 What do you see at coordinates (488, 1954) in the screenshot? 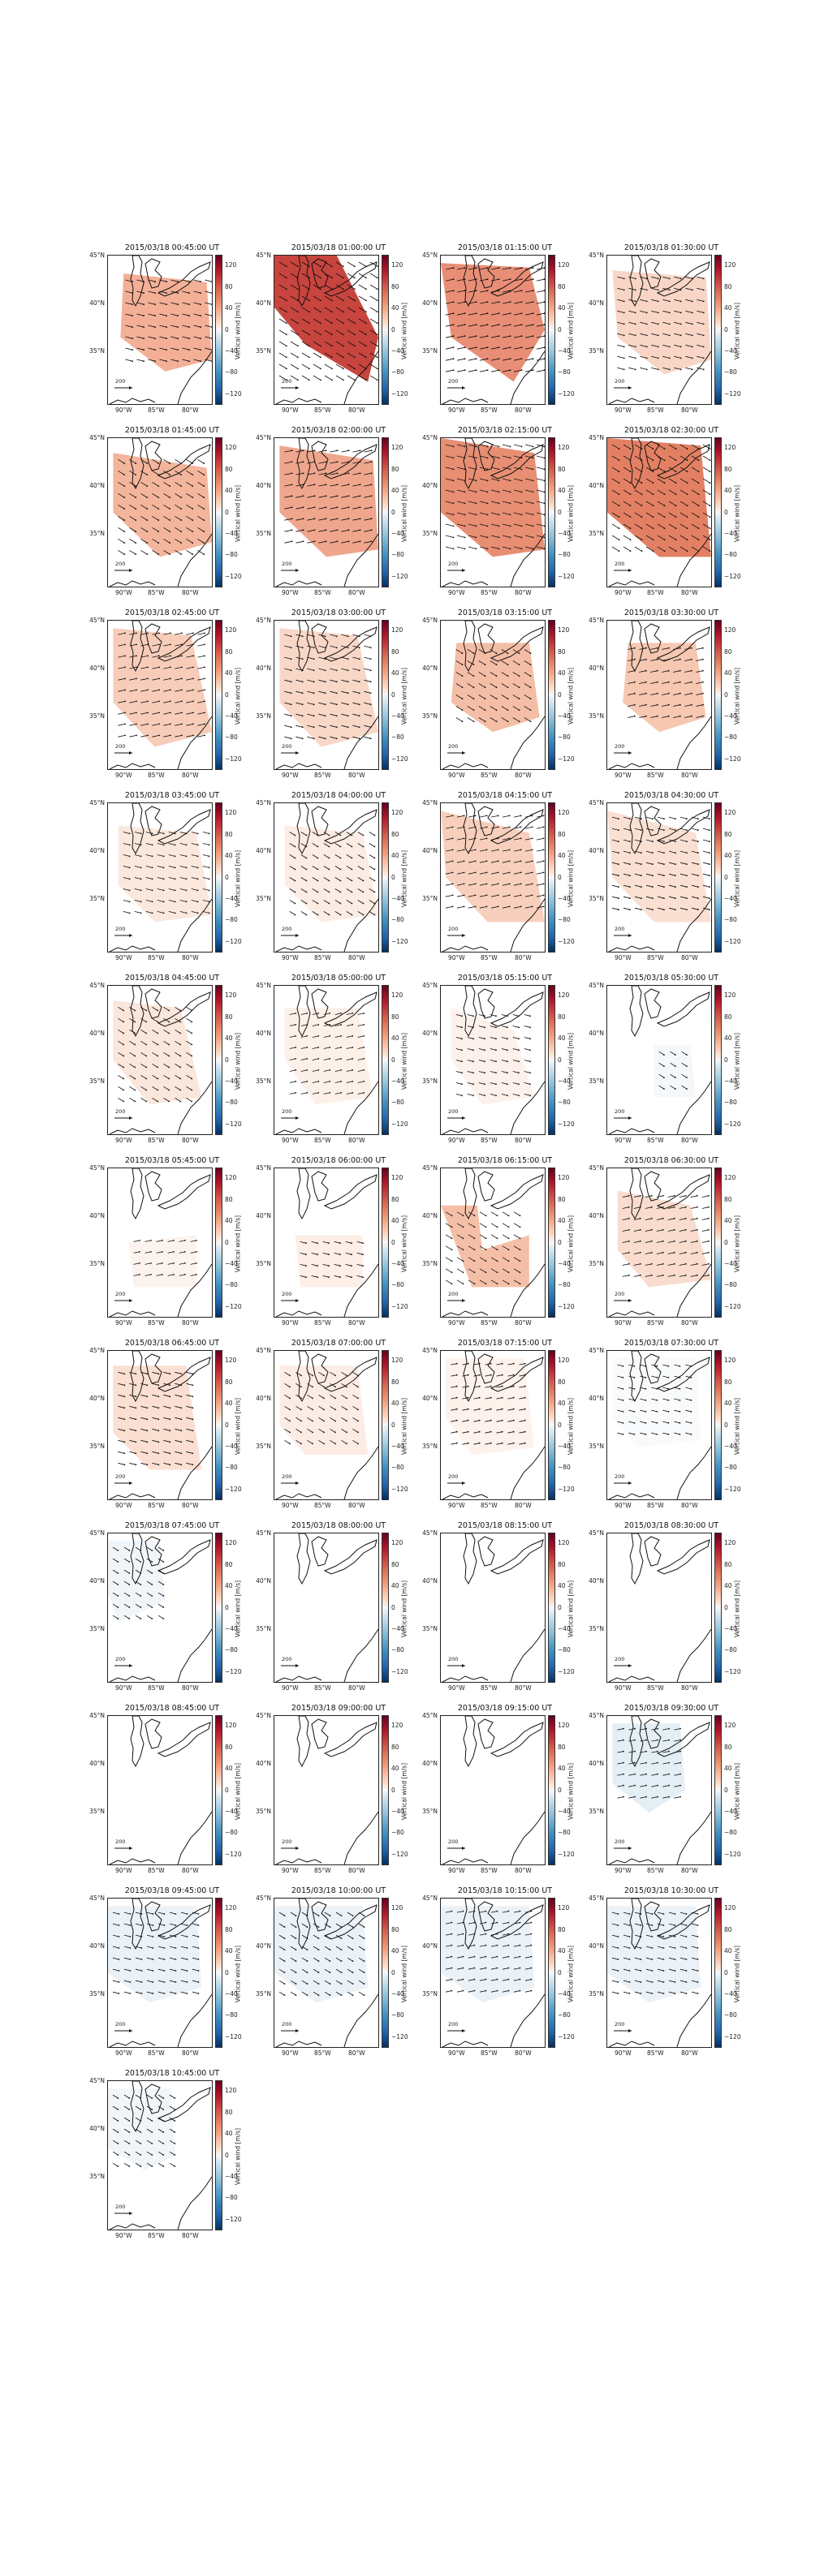
I see `wind-field-region` at bounding box center [488, 1954].